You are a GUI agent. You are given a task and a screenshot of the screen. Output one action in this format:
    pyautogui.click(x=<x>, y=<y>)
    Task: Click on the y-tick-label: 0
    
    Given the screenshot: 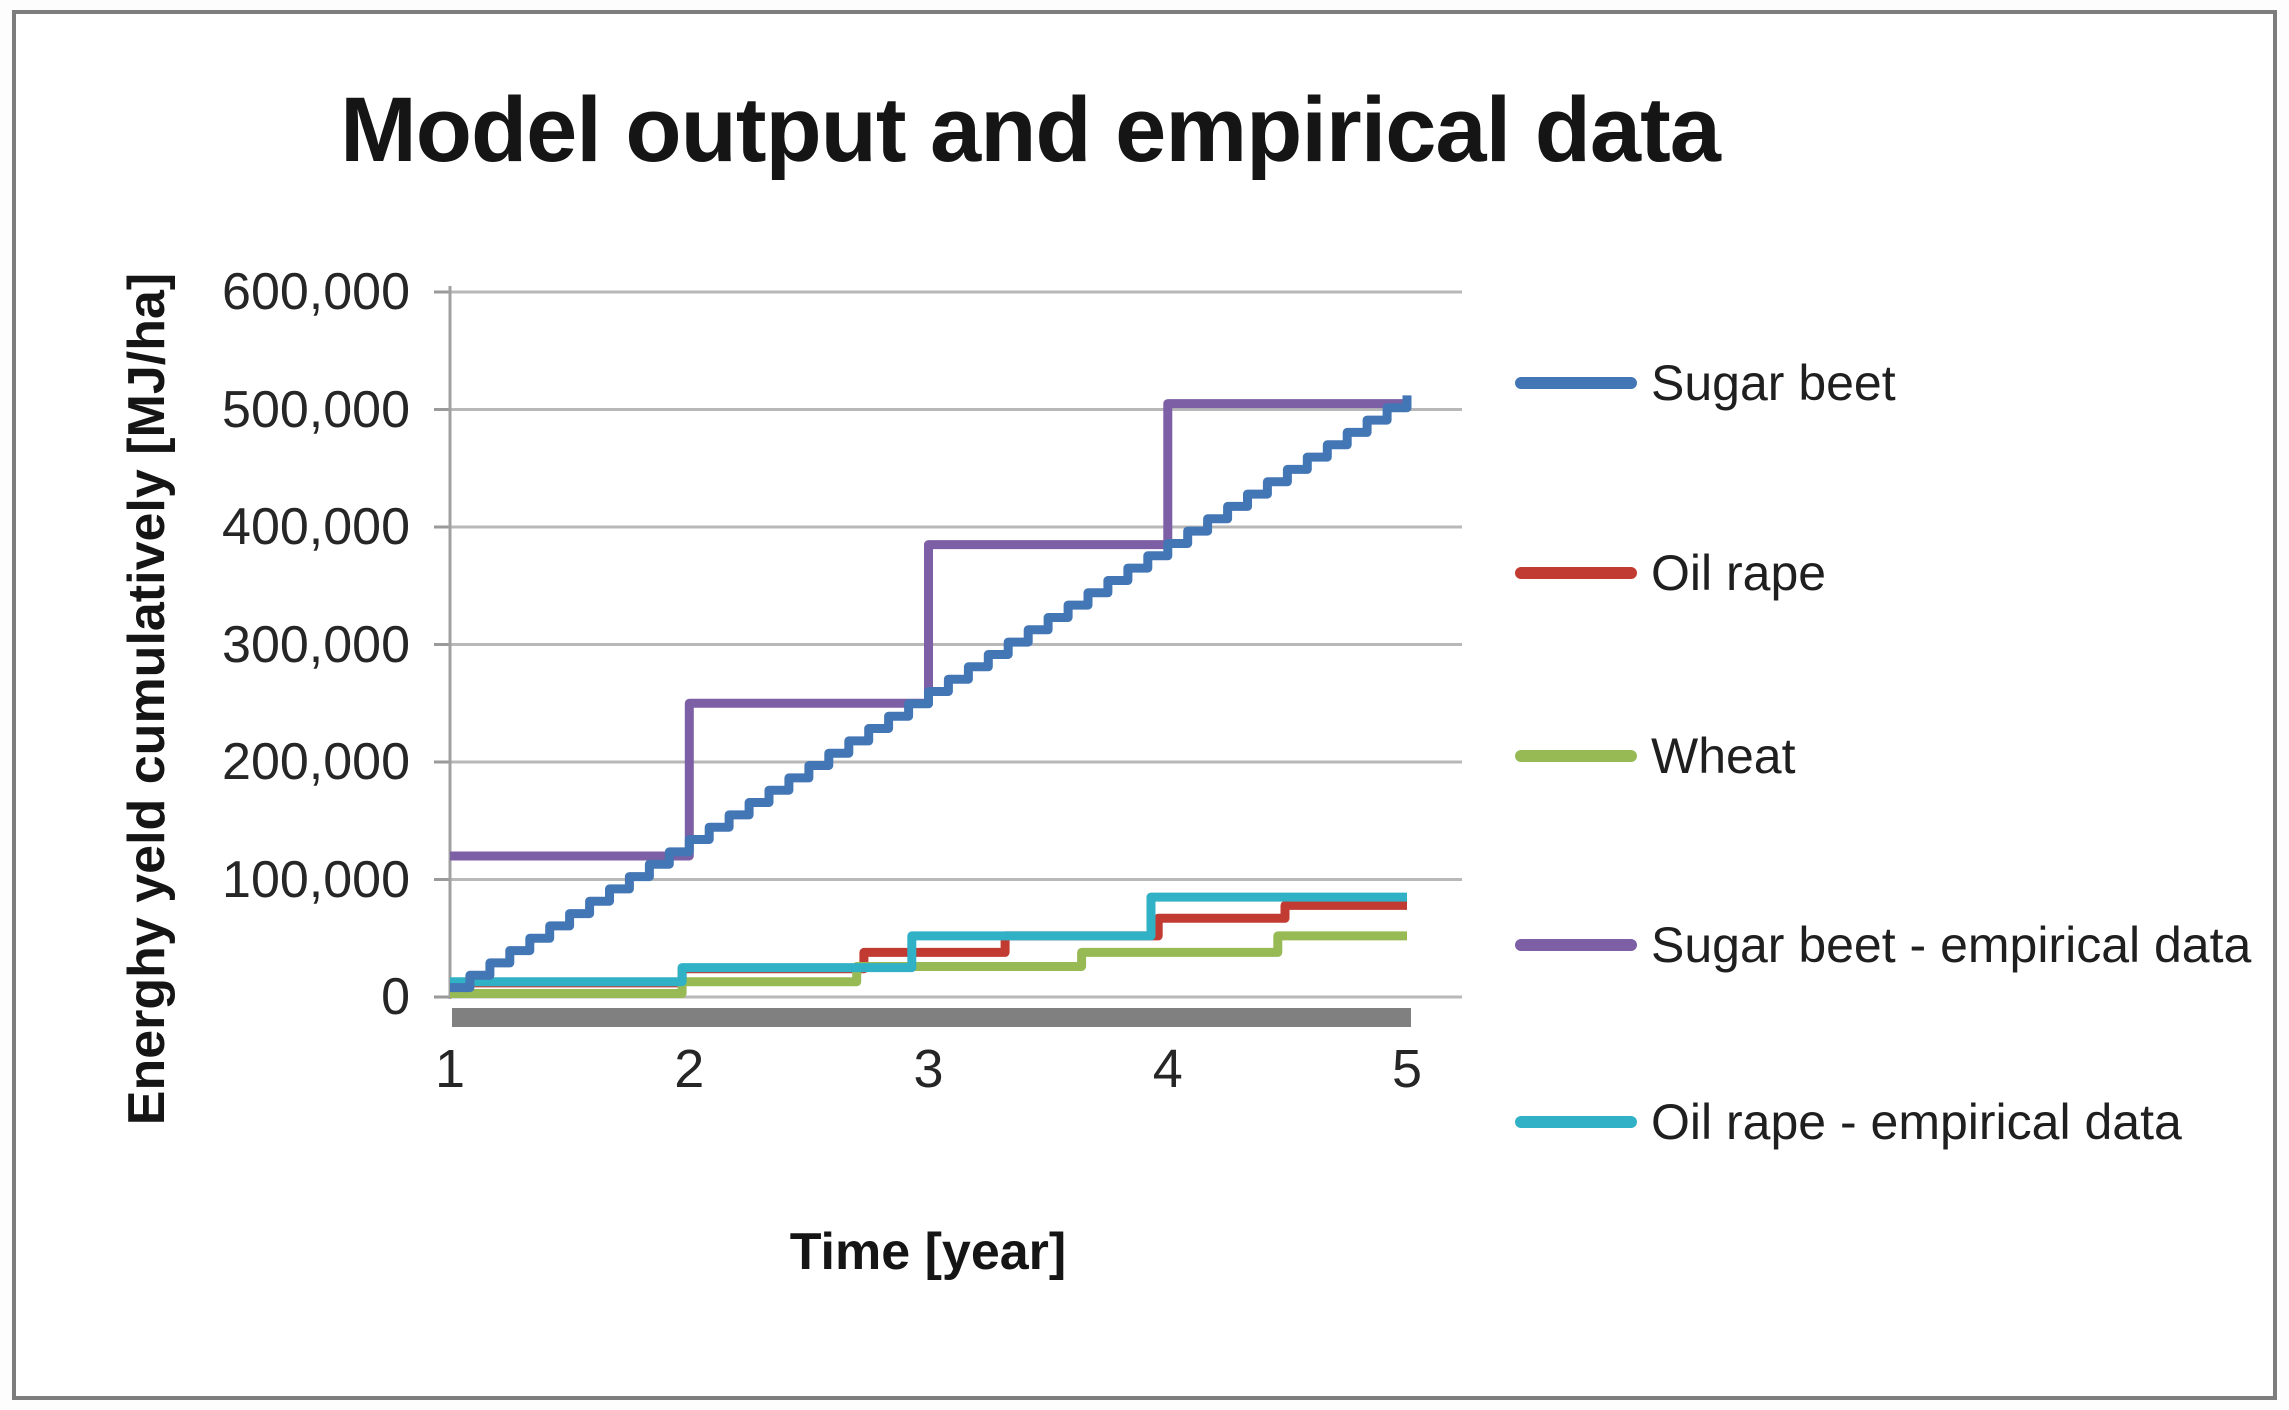 What is the action you would take?
    pyautogui.click(x=395, y=997)
    